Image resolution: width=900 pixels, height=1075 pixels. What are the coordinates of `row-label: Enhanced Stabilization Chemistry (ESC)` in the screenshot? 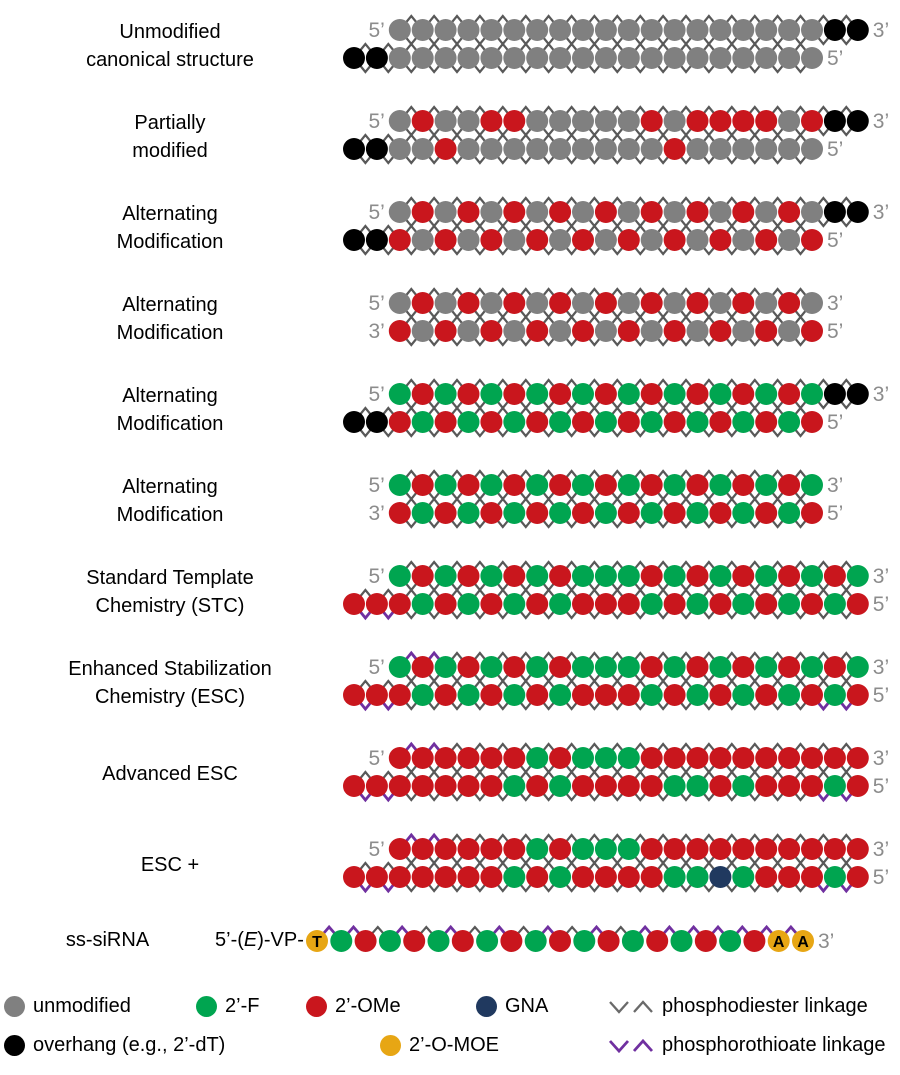 It's located at (170, 682).